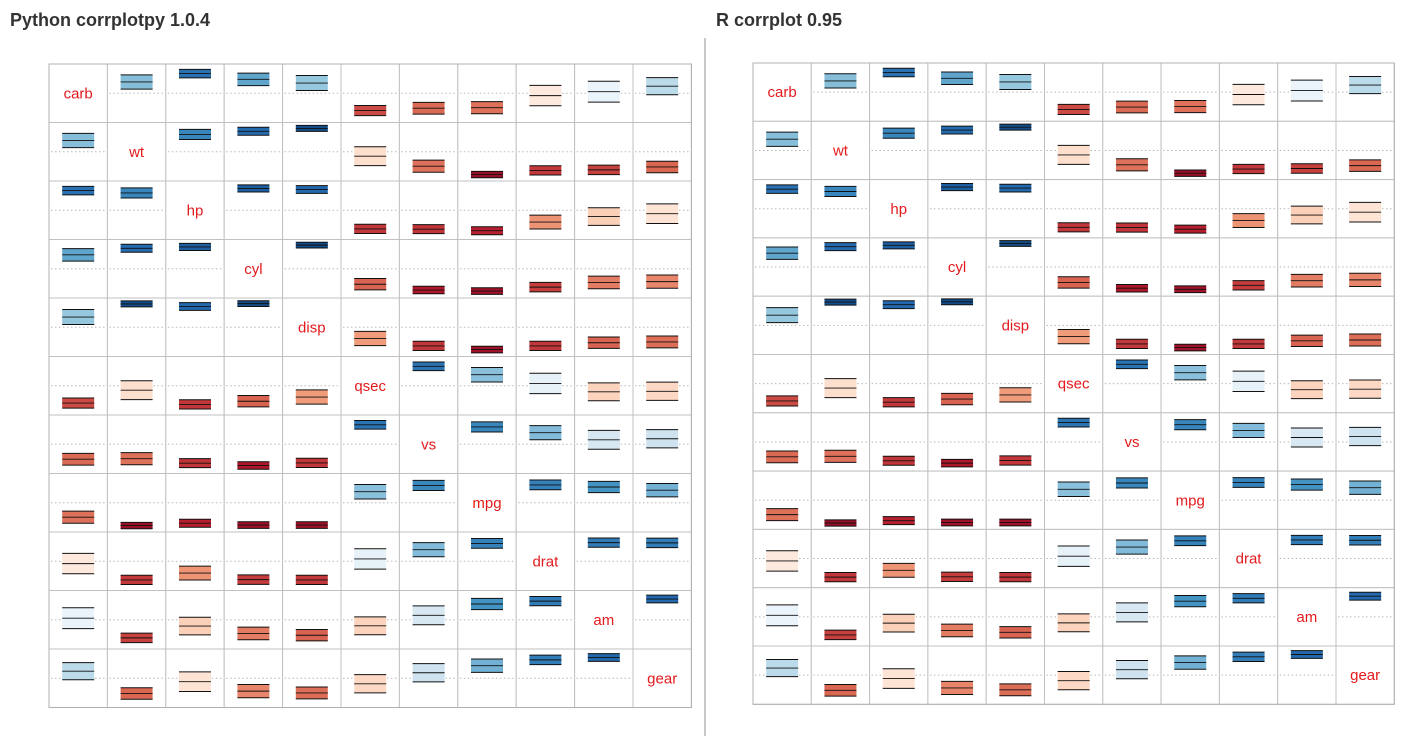 This screenshot has width=1406, height=736. Describe the element at coordinates (195, 210) in the screenshot. I see `left-var-label: hp` at that location.